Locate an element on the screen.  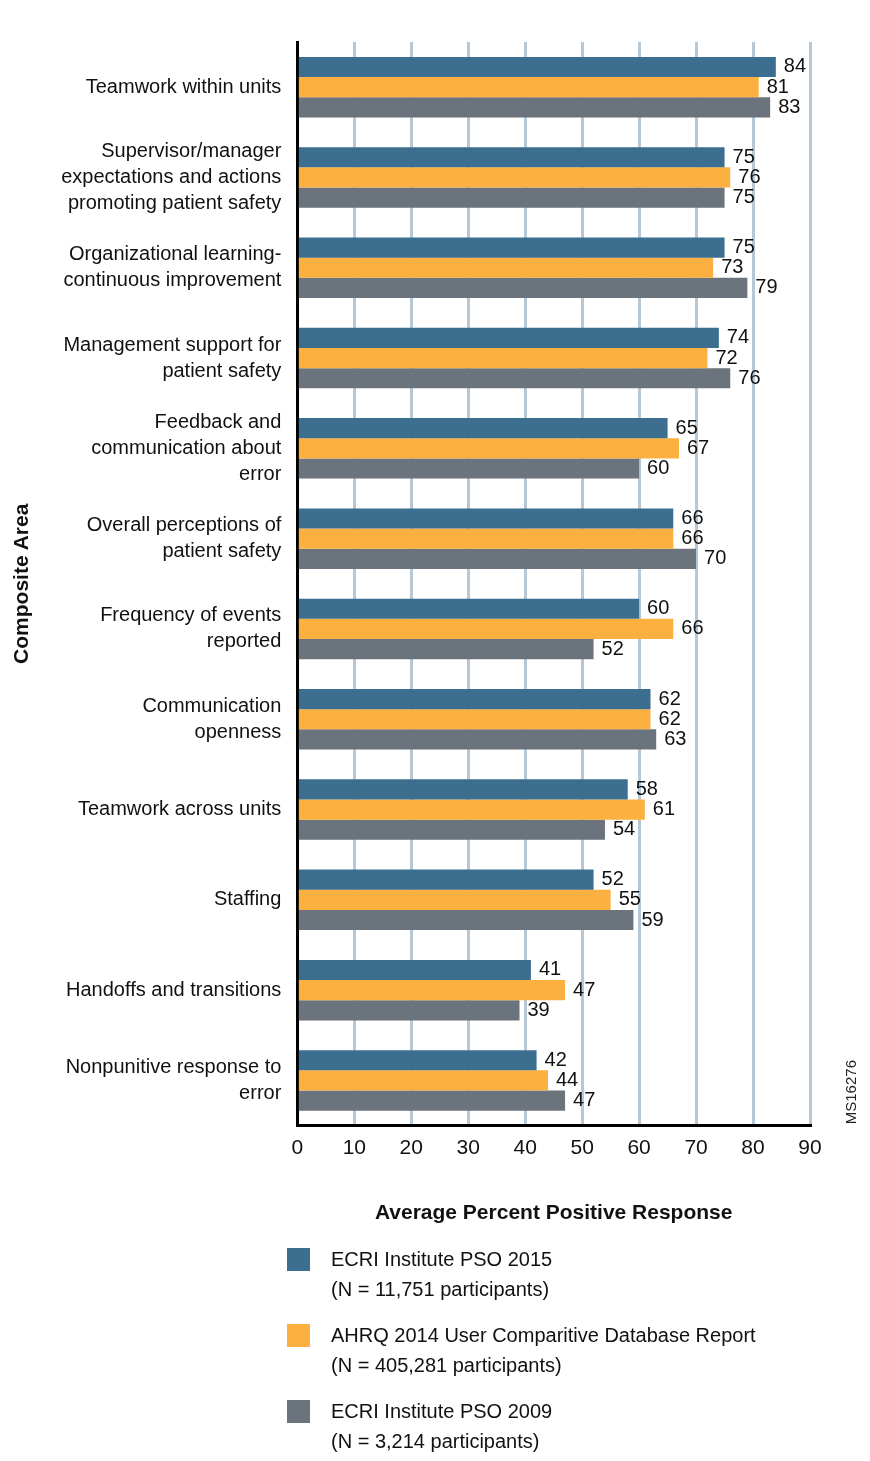
data-label: 72 is located at coordinates (726, 356).